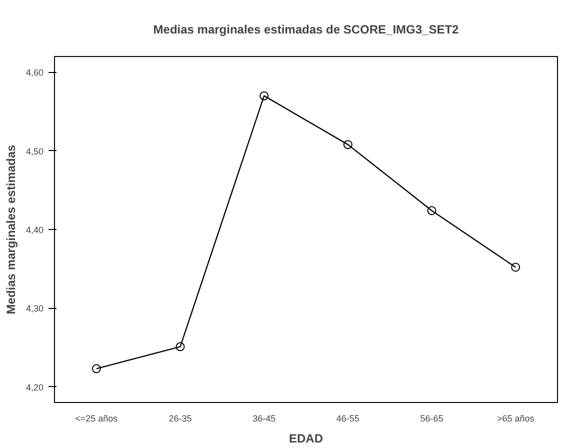 The width and height of the screenshot is (587, 448). I want to click on y-tick-label: 4,60, so click(35, 73).